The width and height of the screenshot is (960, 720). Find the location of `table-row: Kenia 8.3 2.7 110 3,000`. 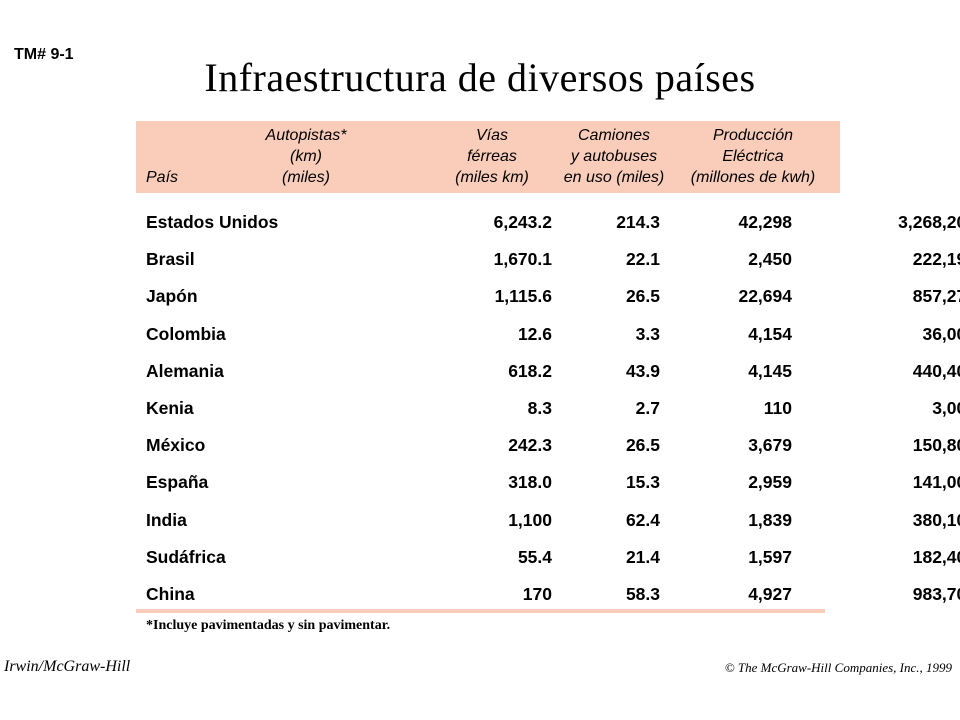

table-row: Kenia 8.3 2.7 110 3,000 is located at coordinates (548, 412).